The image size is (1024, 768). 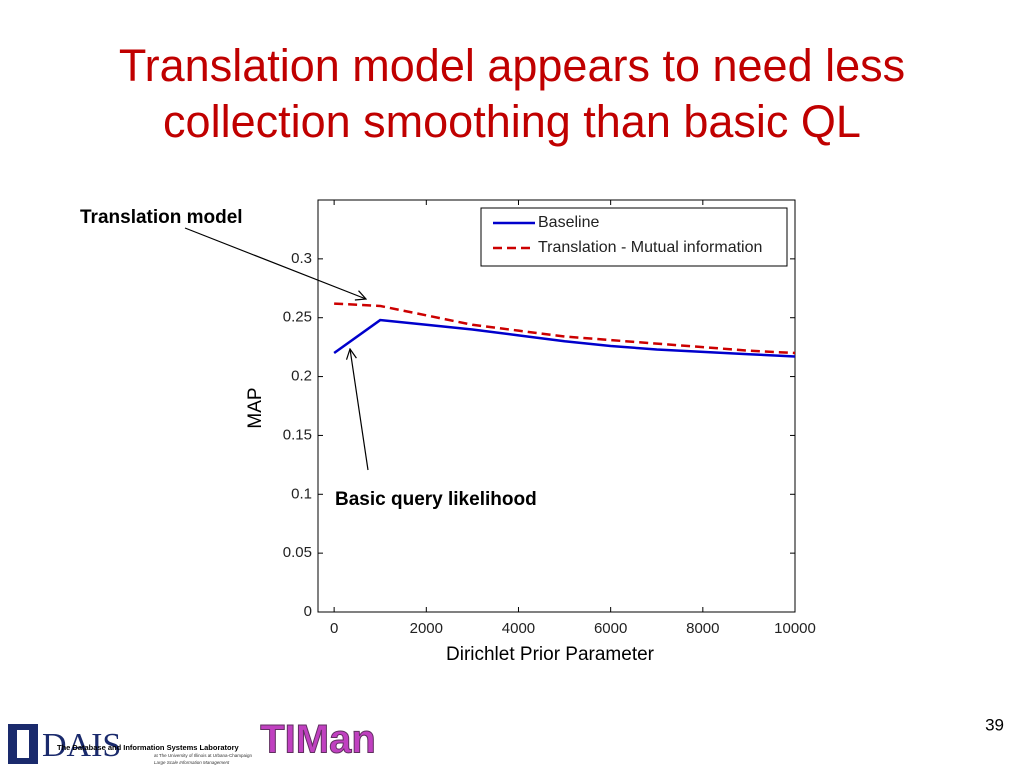 What do you see at coordinates (23, 744) in the screenshot?
I see `logo-i` at bounding box center [23, 744].